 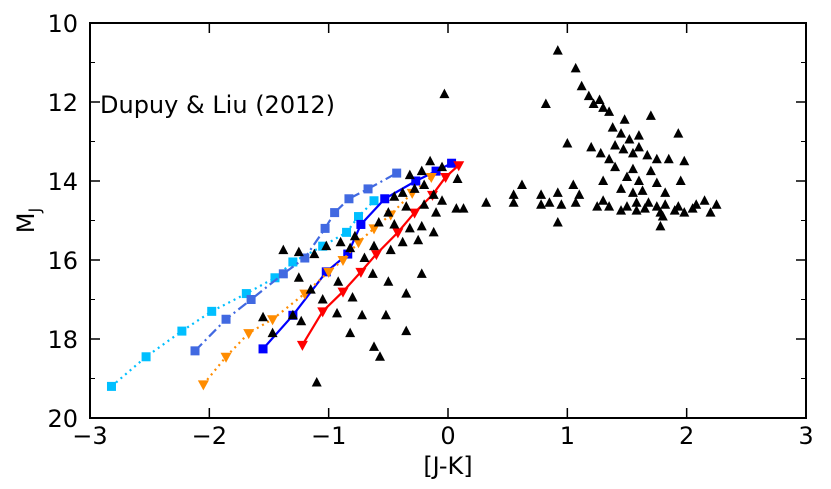 I want to click on x-tick-label: 3, so click(x=805, y=436).